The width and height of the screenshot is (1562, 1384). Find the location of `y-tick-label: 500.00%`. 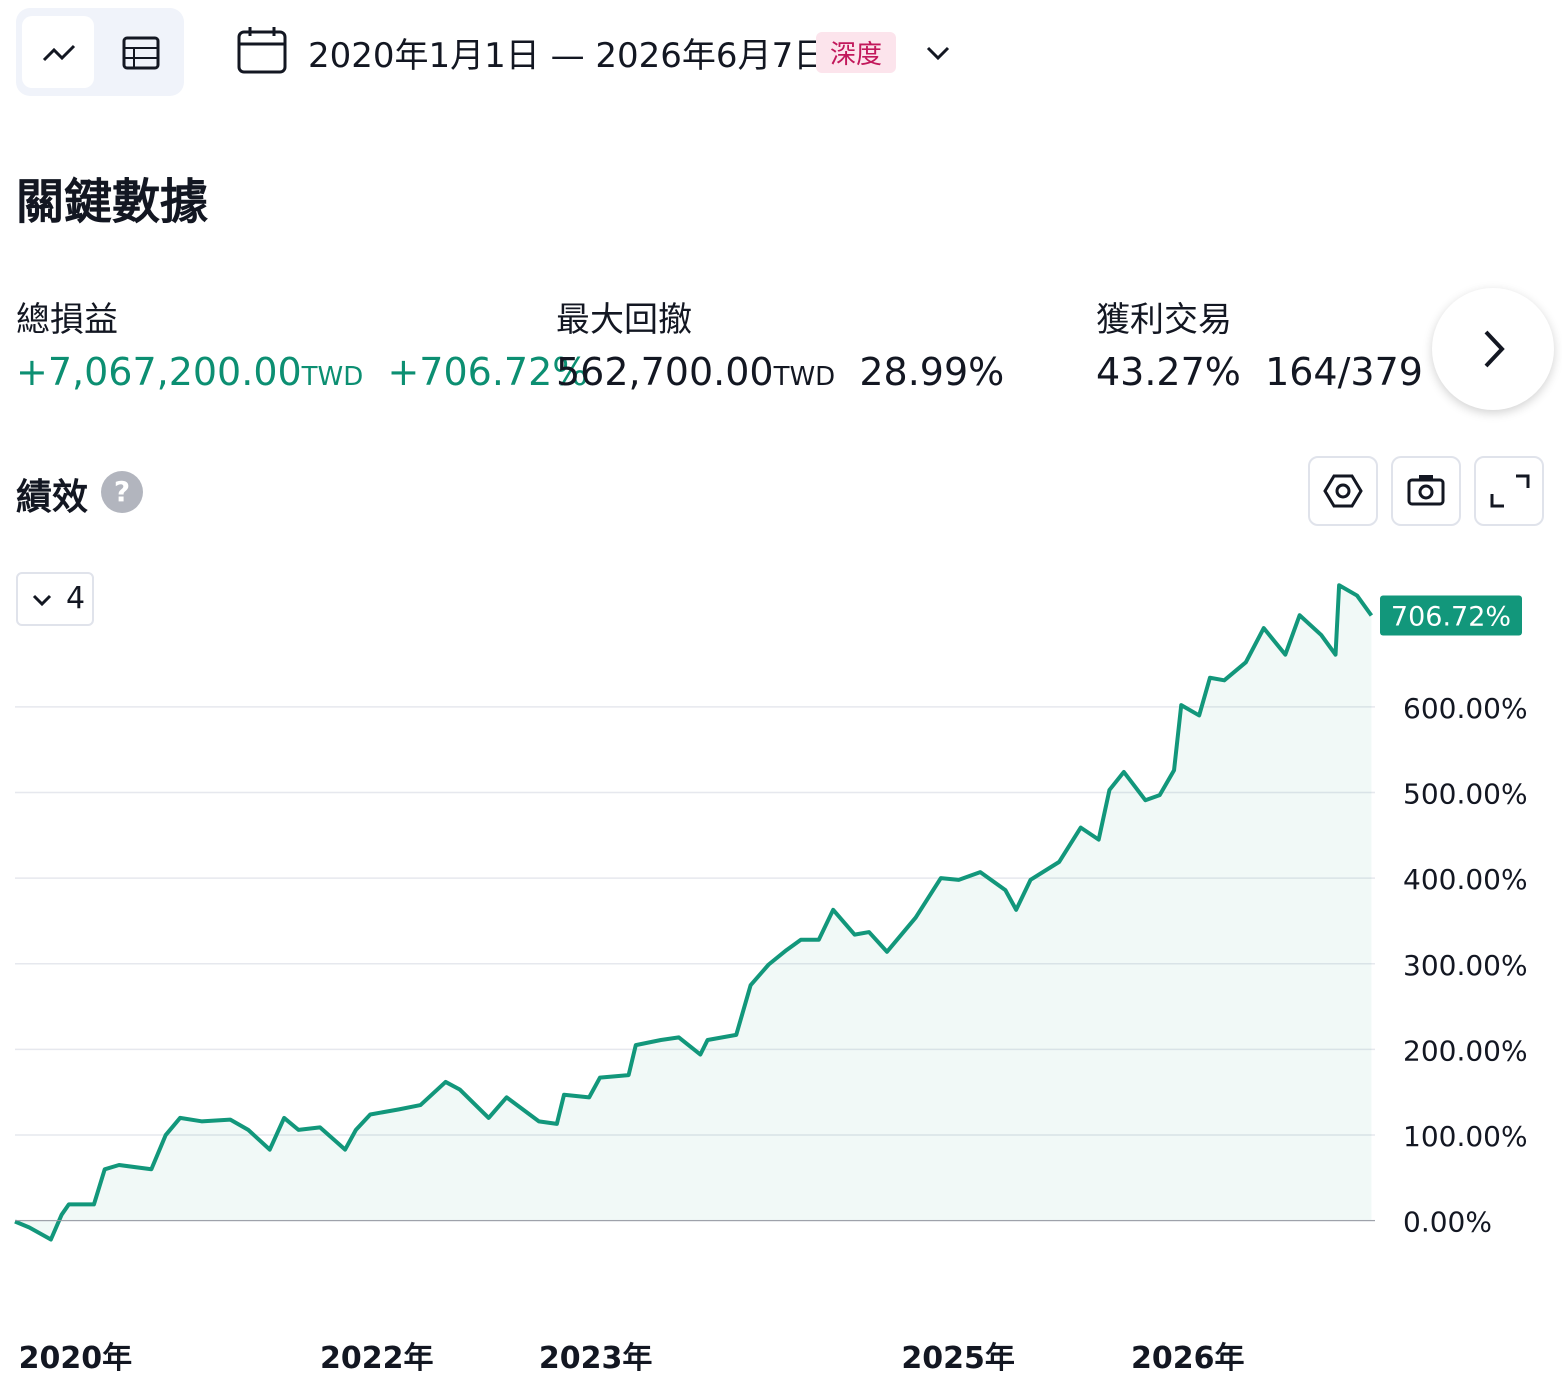

y-tick-label: 500.00% is located at coordinates (1465, 794).